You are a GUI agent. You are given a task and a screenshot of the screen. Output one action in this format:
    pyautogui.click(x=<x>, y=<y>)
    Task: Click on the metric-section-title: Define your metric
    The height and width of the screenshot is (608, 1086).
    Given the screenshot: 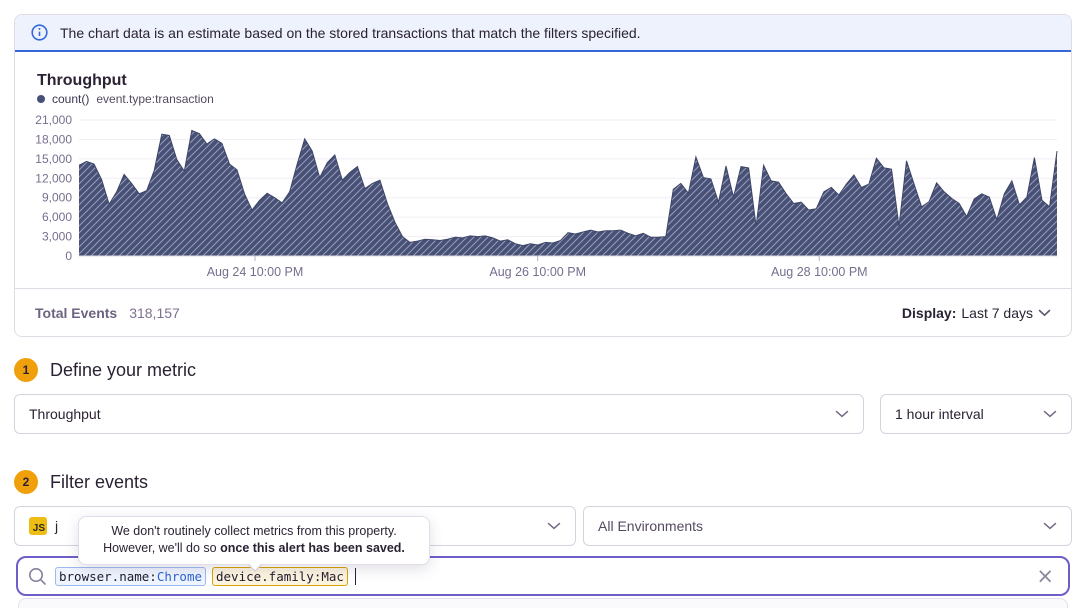 What is the action you would take?
    pyautogui.click(x=123, y=369)
    